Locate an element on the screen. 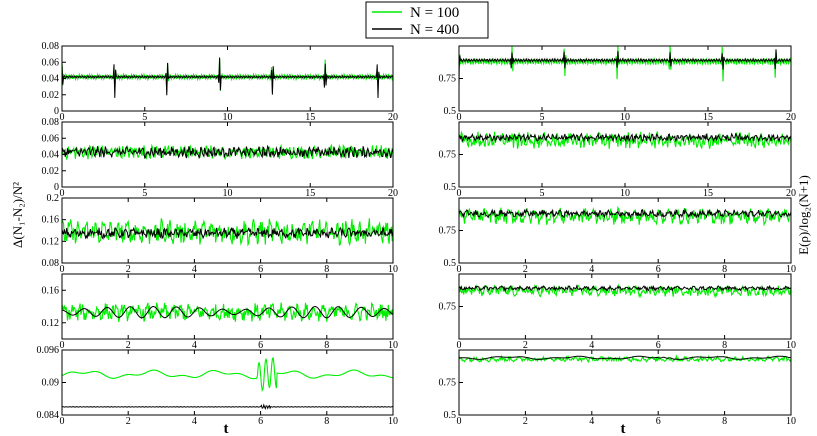 This screenshot has width=817, height=436. y-tick-label: 0.096 is located at coordinates (48, 350).